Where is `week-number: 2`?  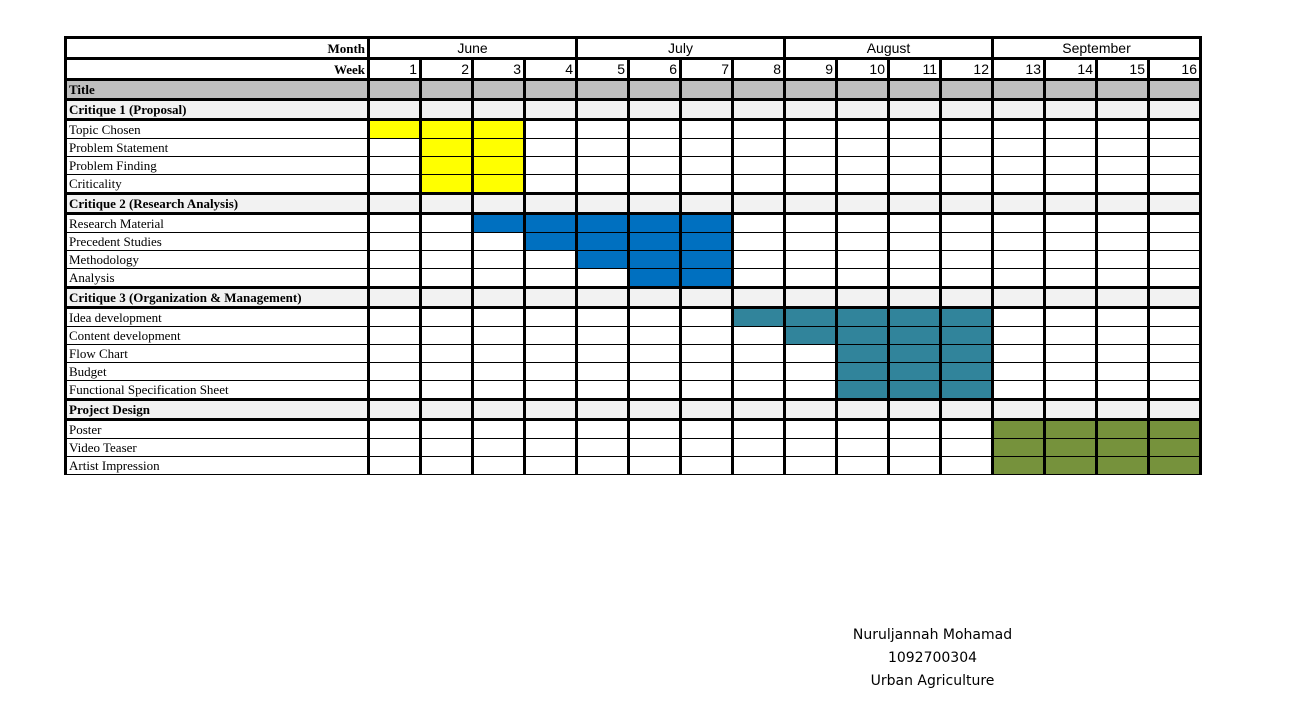 week-number: 2 is located at coordinates (446, 69).